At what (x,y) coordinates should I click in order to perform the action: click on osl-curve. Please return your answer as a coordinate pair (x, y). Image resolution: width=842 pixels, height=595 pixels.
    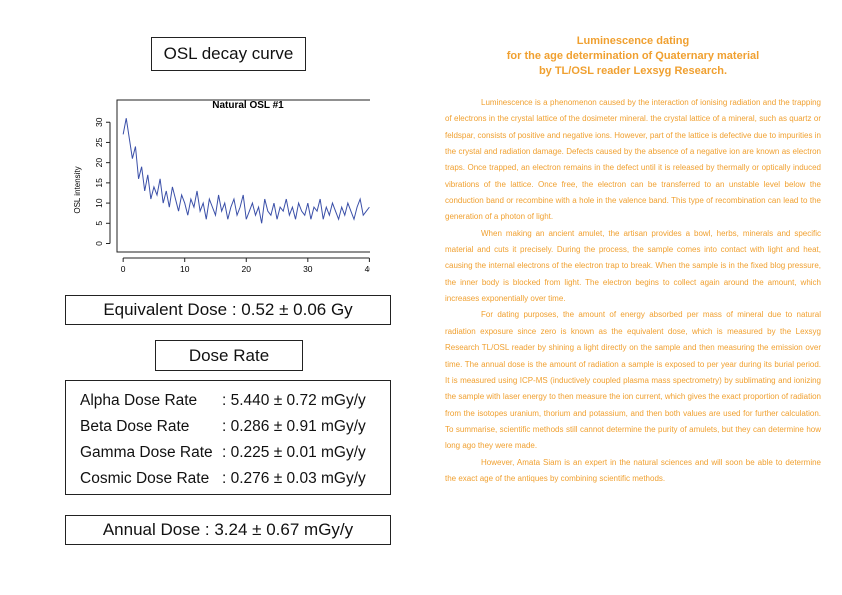
    Looking at the image, I should click on (246, 171).